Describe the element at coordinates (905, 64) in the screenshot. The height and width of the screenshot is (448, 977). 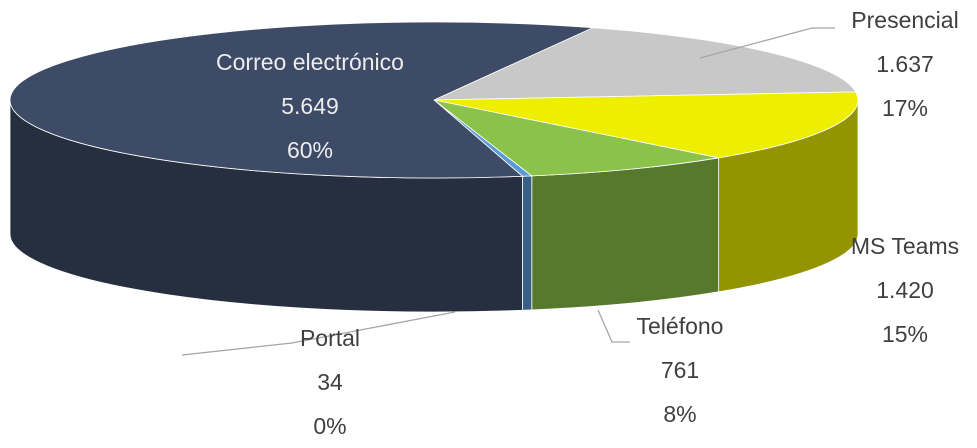
I see `value-label: 1.637` at that location.